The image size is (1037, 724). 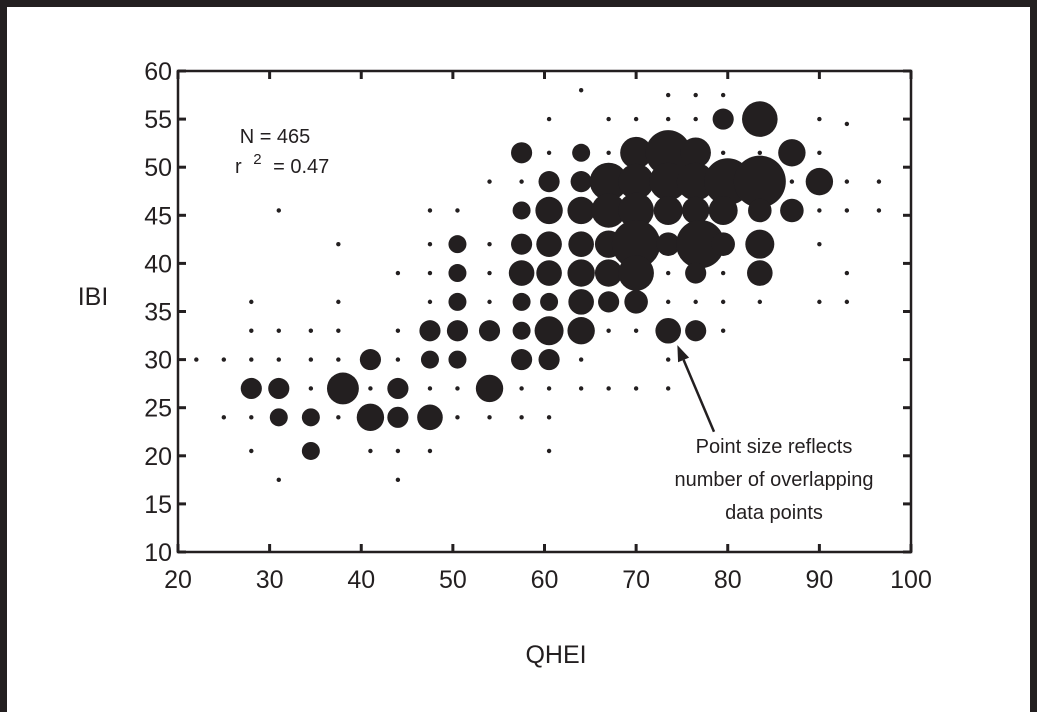 I want to click on annotation-line-2: number of overlapping, so click(x=773, y=480).